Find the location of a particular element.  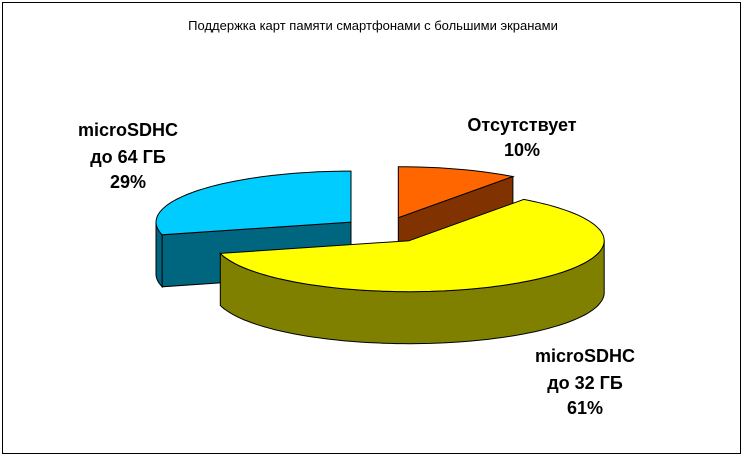

value-label: 61% is located at coordinates (585, 408).